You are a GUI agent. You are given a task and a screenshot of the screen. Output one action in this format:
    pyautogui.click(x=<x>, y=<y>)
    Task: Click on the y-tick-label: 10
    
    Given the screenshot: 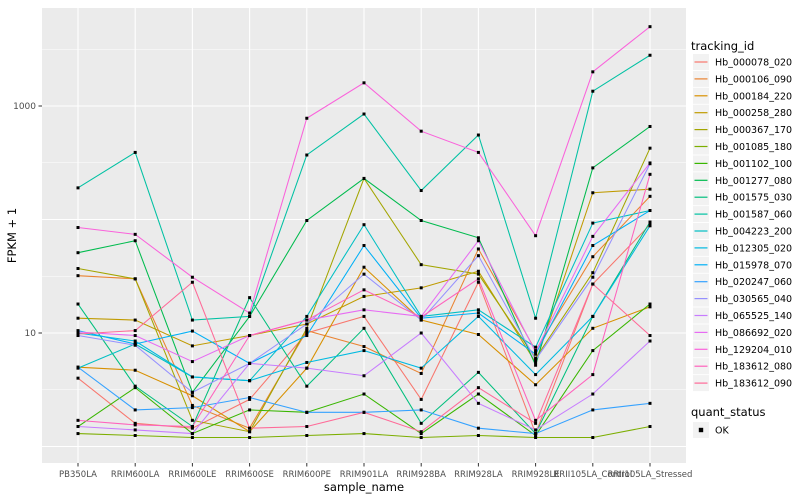 What is the action you would take?
    pyautogui.click(x=31, y=334)
    